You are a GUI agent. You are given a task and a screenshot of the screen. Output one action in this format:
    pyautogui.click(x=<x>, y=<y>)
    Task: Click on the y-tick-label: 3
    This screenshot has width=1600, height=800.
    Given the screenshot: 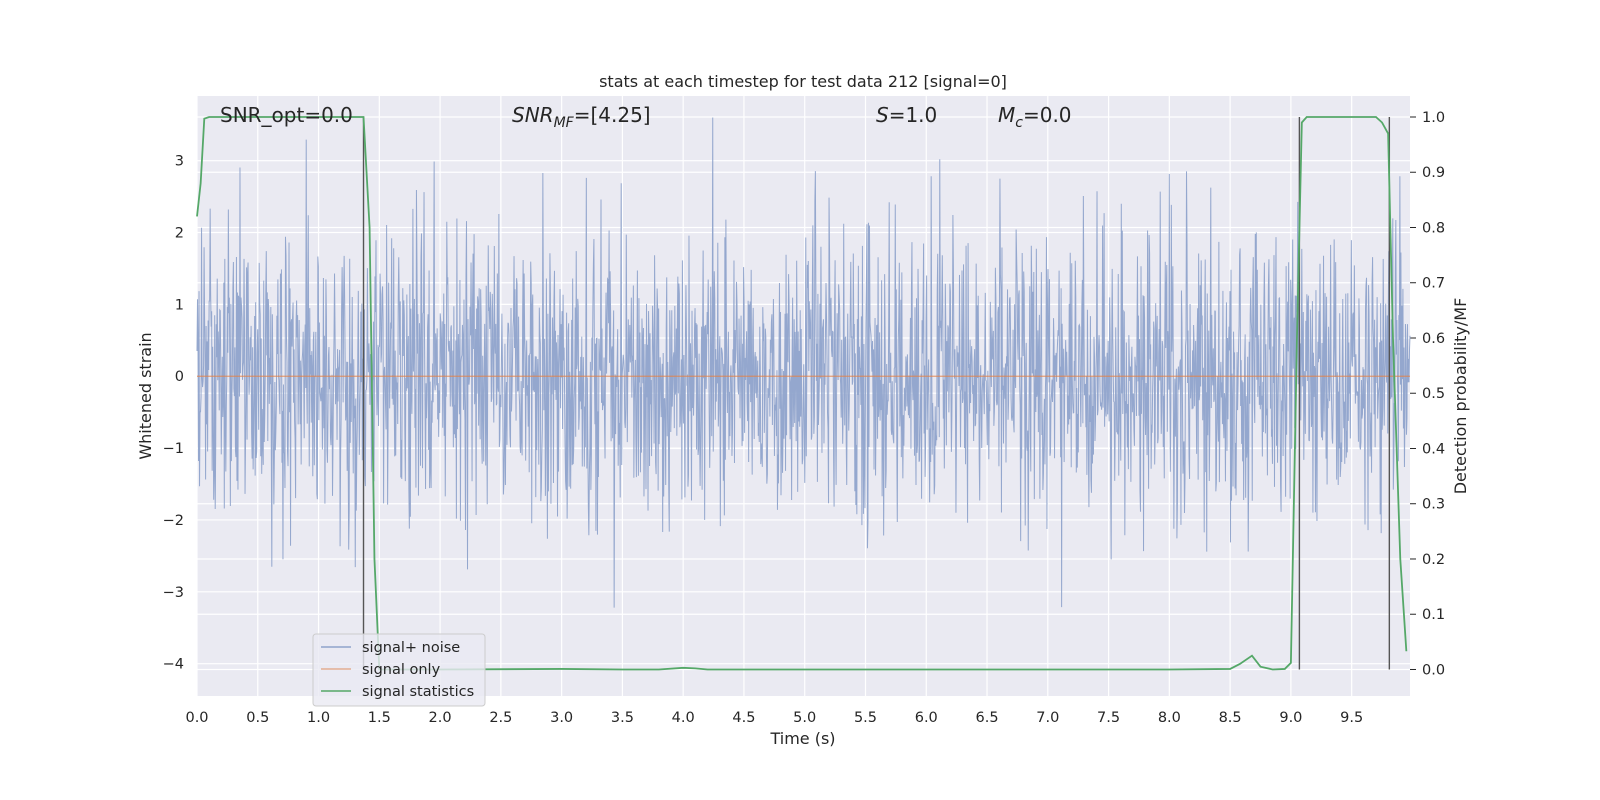 What is the action you would take?
    pyautogui.click(x=179, y=162)
    